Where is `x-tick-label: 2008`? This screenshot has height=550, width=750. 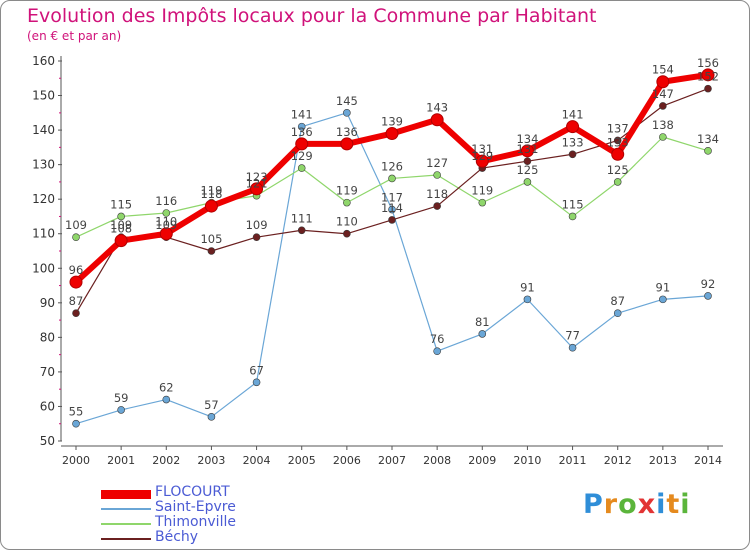 x-tick-label: 2008 is located at coordinates (437, 460).